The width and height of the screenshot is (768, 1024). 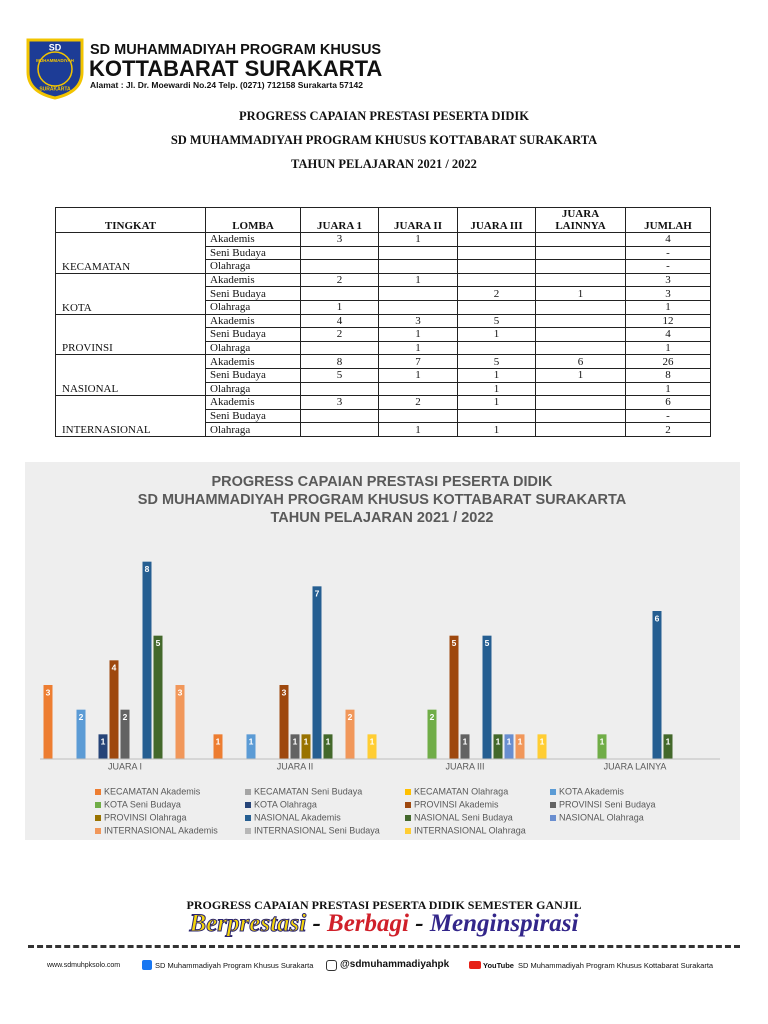 What do you see at coordinates (234, 965) in the screenshot?
I see `facebook-link: SD Muhammadiyah Program Khusus Surakarta` at bounding box center [234, 965].